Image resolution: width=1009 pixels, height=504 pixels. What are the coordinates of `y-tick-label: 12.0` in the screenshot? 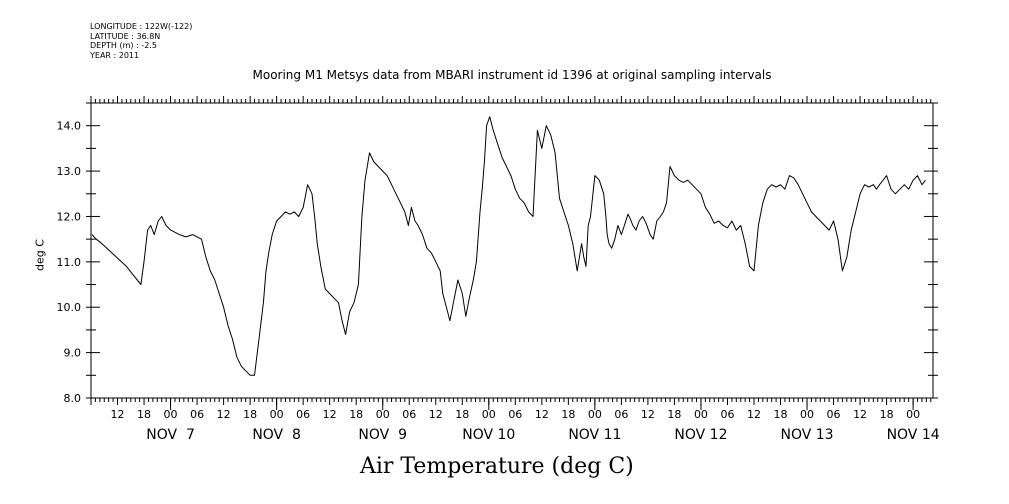 It's located at (69, 216).